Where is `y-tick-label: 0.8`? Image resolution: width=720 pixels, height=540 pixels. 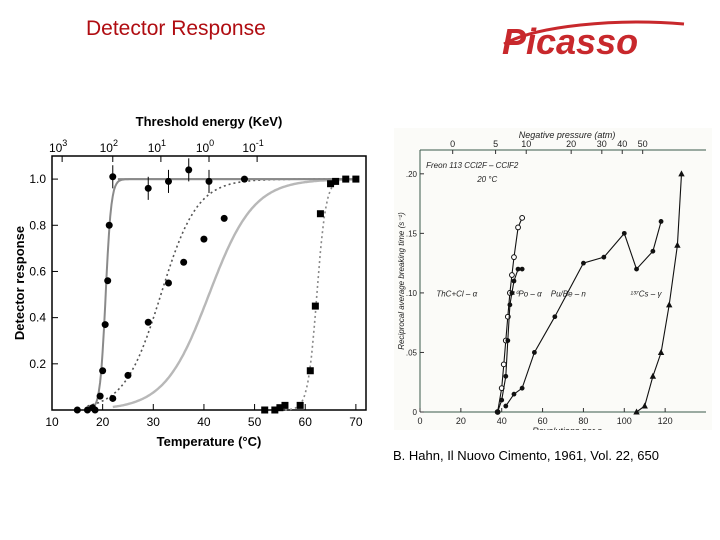 y-tick-label: 0.8 is located at coordinates (37, 225).